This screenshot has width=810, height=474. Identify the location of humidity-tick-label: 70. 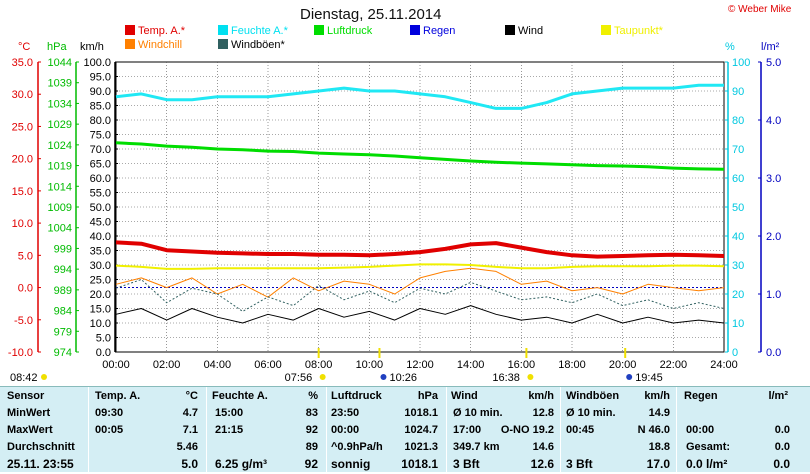
(738, 150).